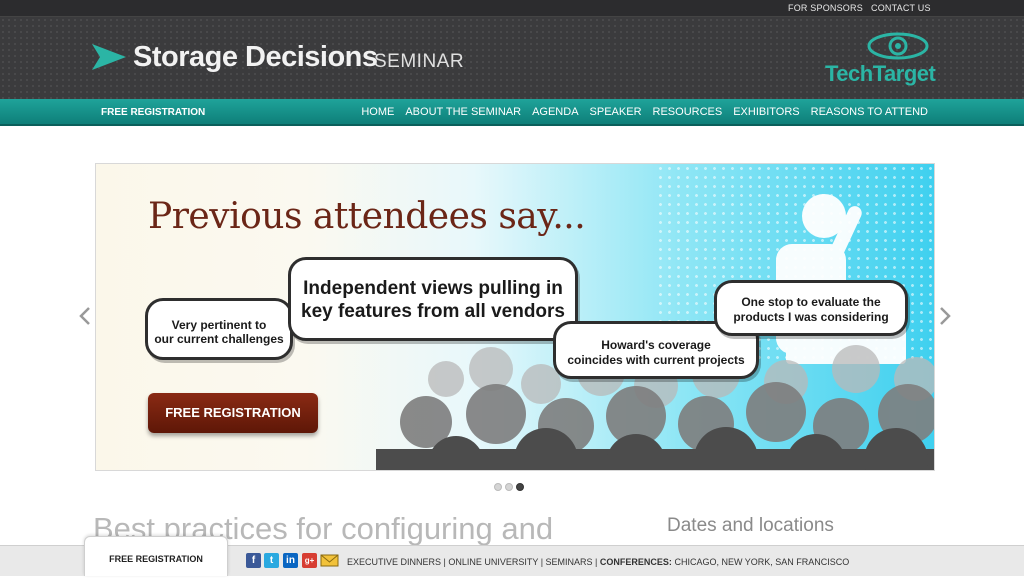 The width and height of the screenshot is (1024, 581). Describe the element at coordinates (255, 57) in the screenshot. I see `site-logo-title: Storage Decisions` at that location.